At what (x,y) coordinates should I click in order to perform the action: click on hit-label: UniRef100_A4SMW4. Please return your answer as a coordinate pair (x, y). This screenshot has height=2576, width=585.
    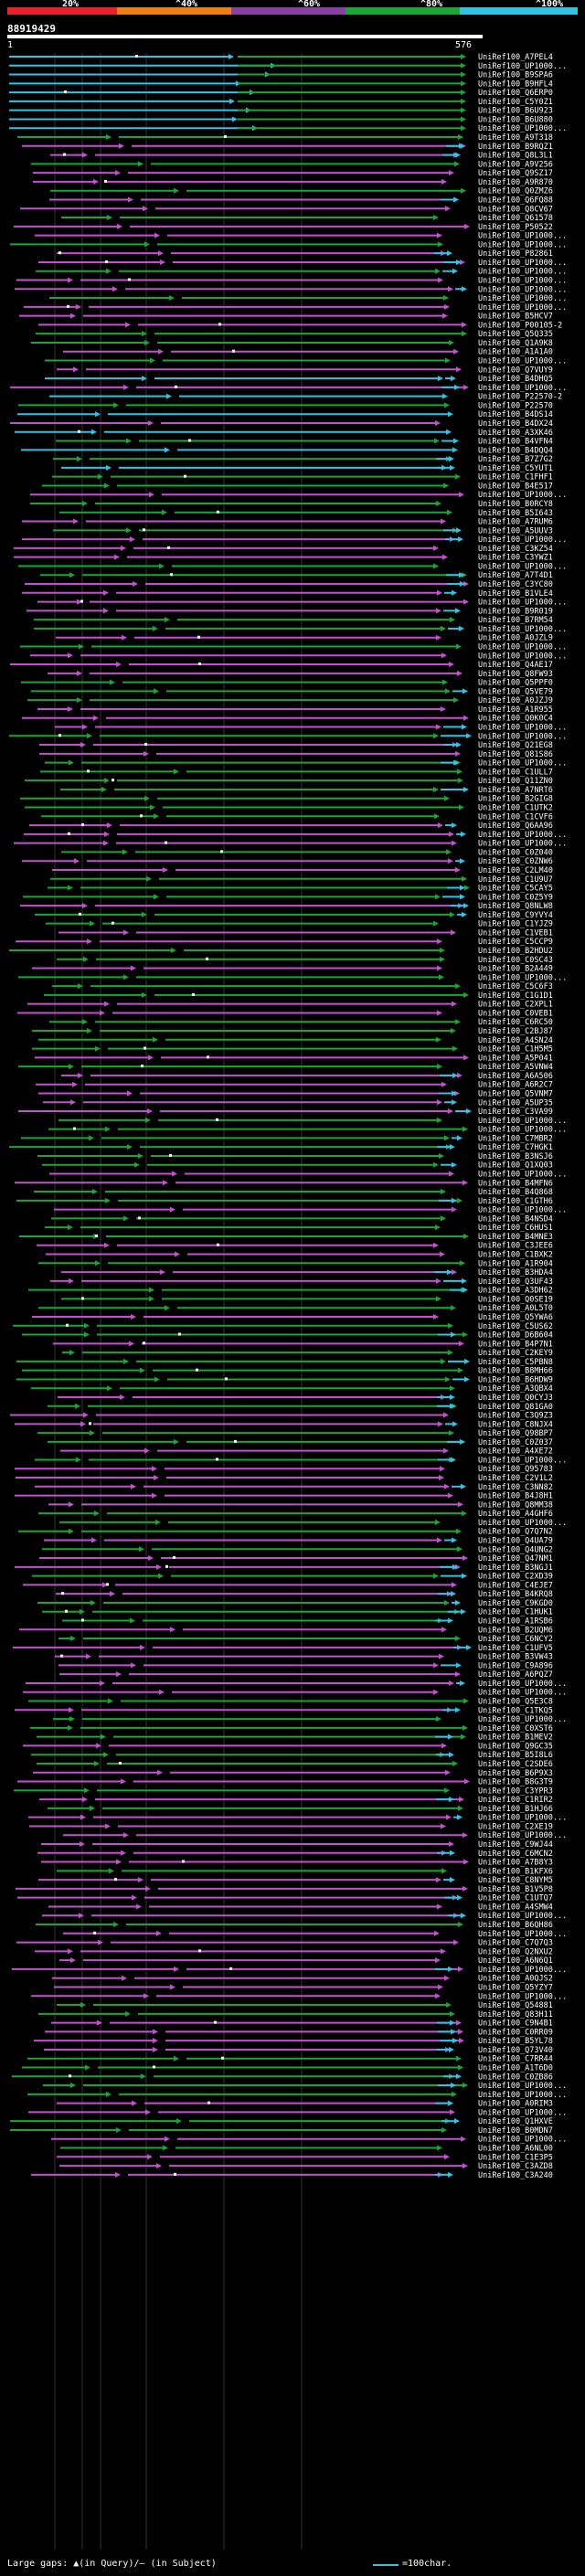
    Looking at the image, I should click on (515, 1907).